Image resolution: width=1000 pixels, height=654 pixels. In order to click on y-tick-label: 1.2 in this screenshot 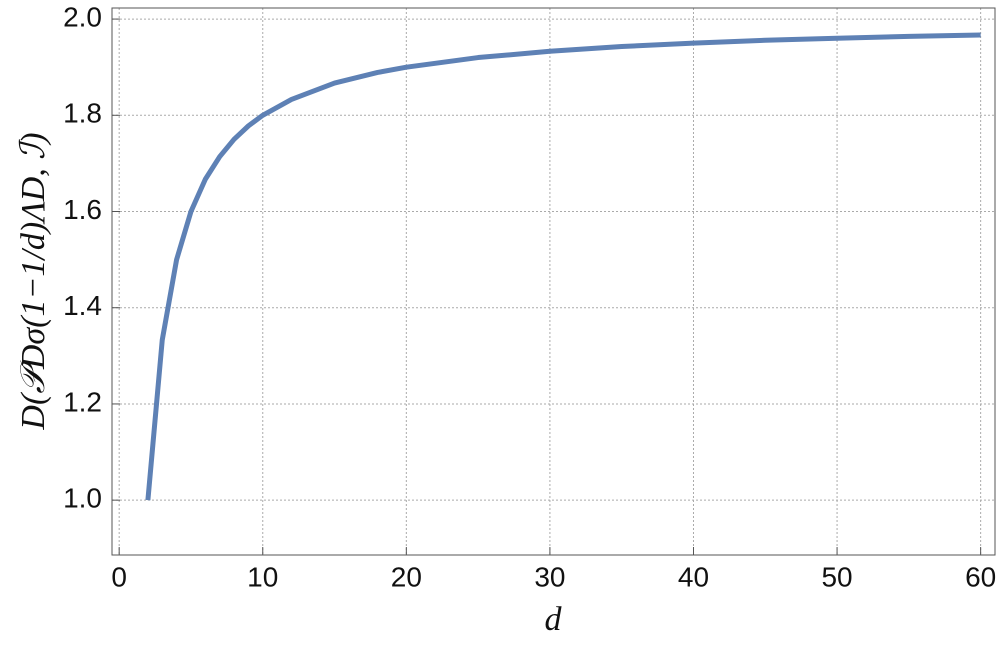, I will do `click(82, 401)`.